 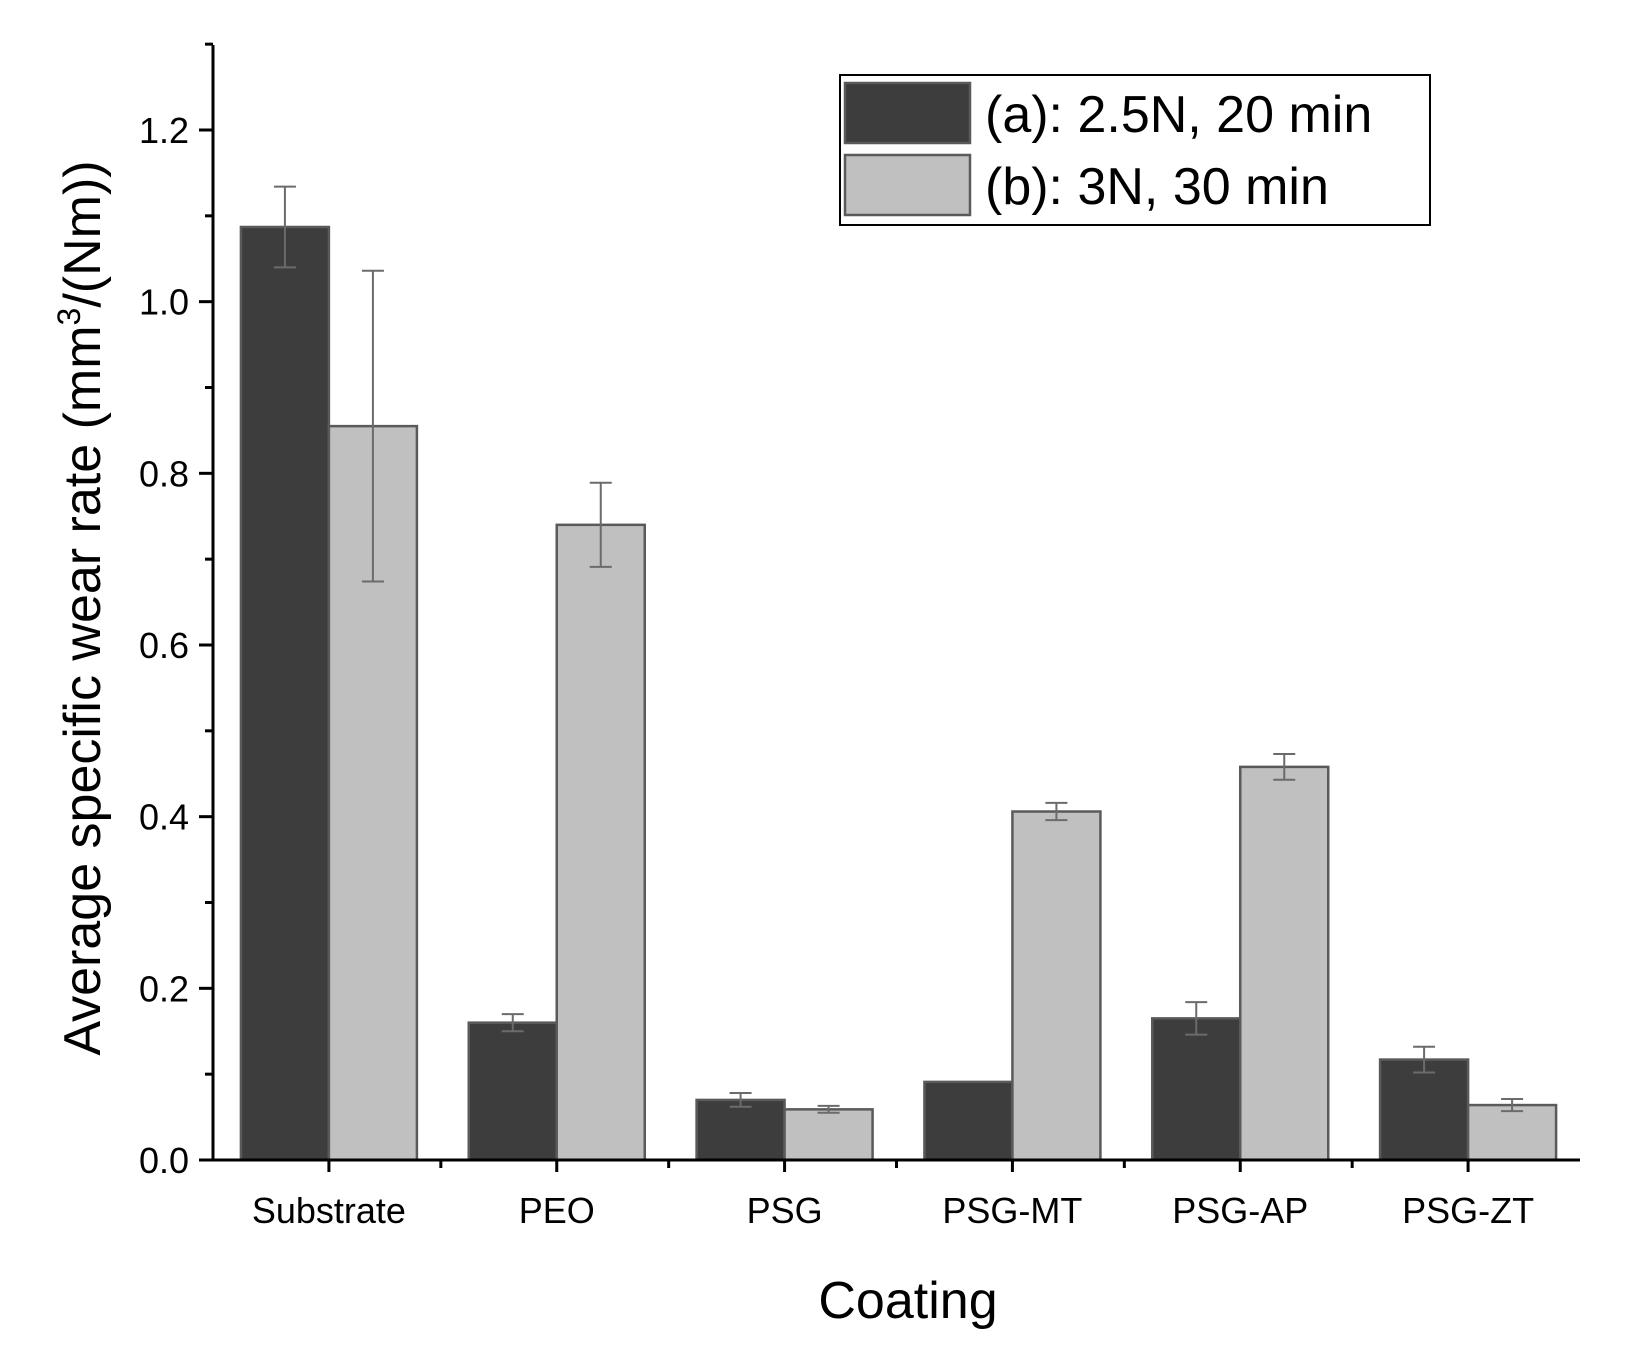 What do you see at coordinates (512, 1091) in the screenshot?
I see `bar-a-peo` at bounding box center [512, 1091].